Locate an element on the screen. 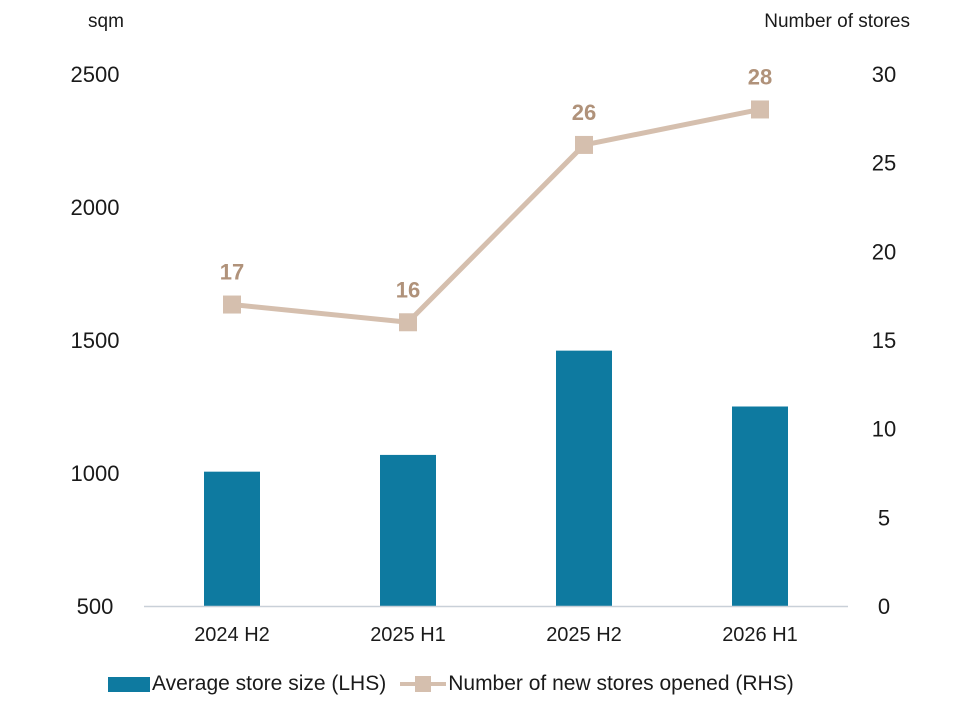 Image resolution: width=971 pixels, height=714 pixels. legend-item-bar: Average store size (LHS) is located at coordinates (247, 684).